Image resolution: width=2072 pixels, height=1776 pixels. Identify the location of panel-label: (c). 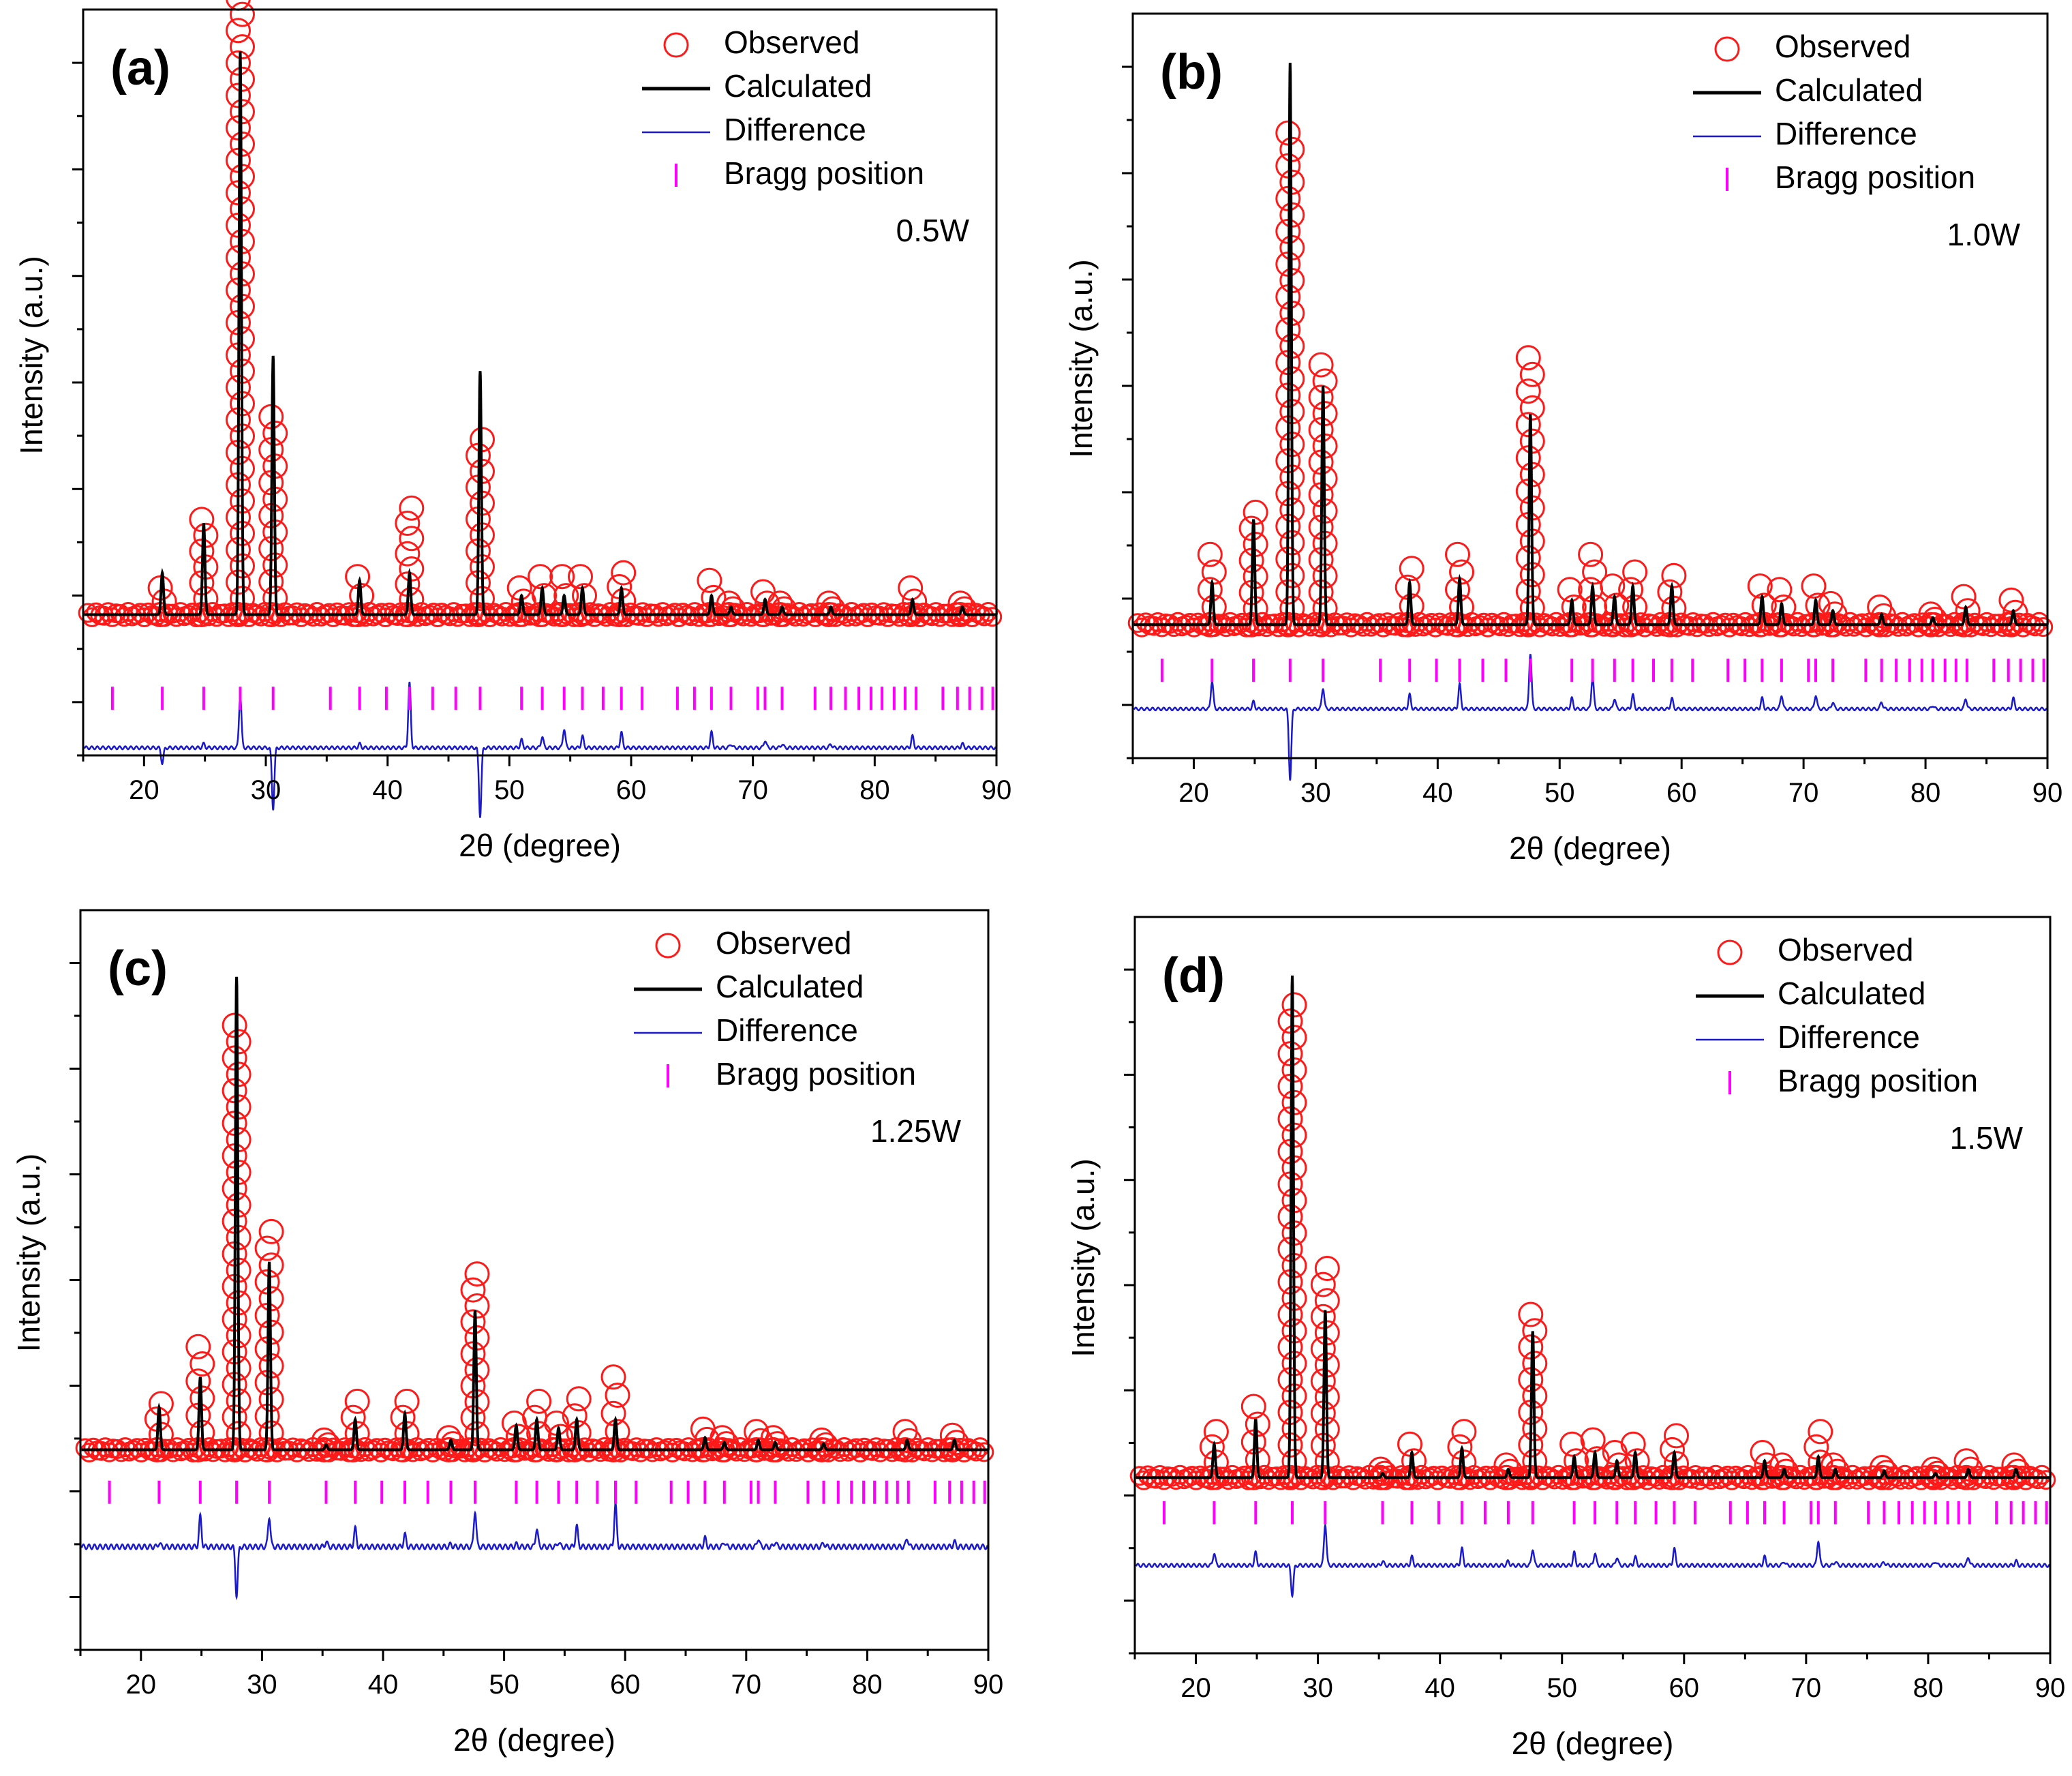
(138, 969).